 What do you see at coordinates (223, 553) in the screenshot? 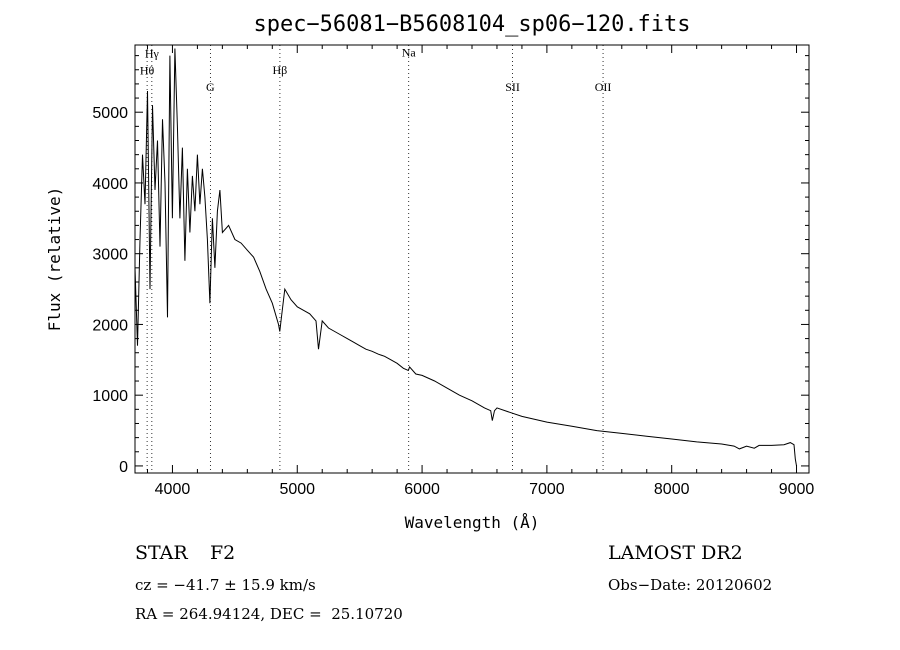
I see `object-subclass: F2` at bounding box center [223, 553].